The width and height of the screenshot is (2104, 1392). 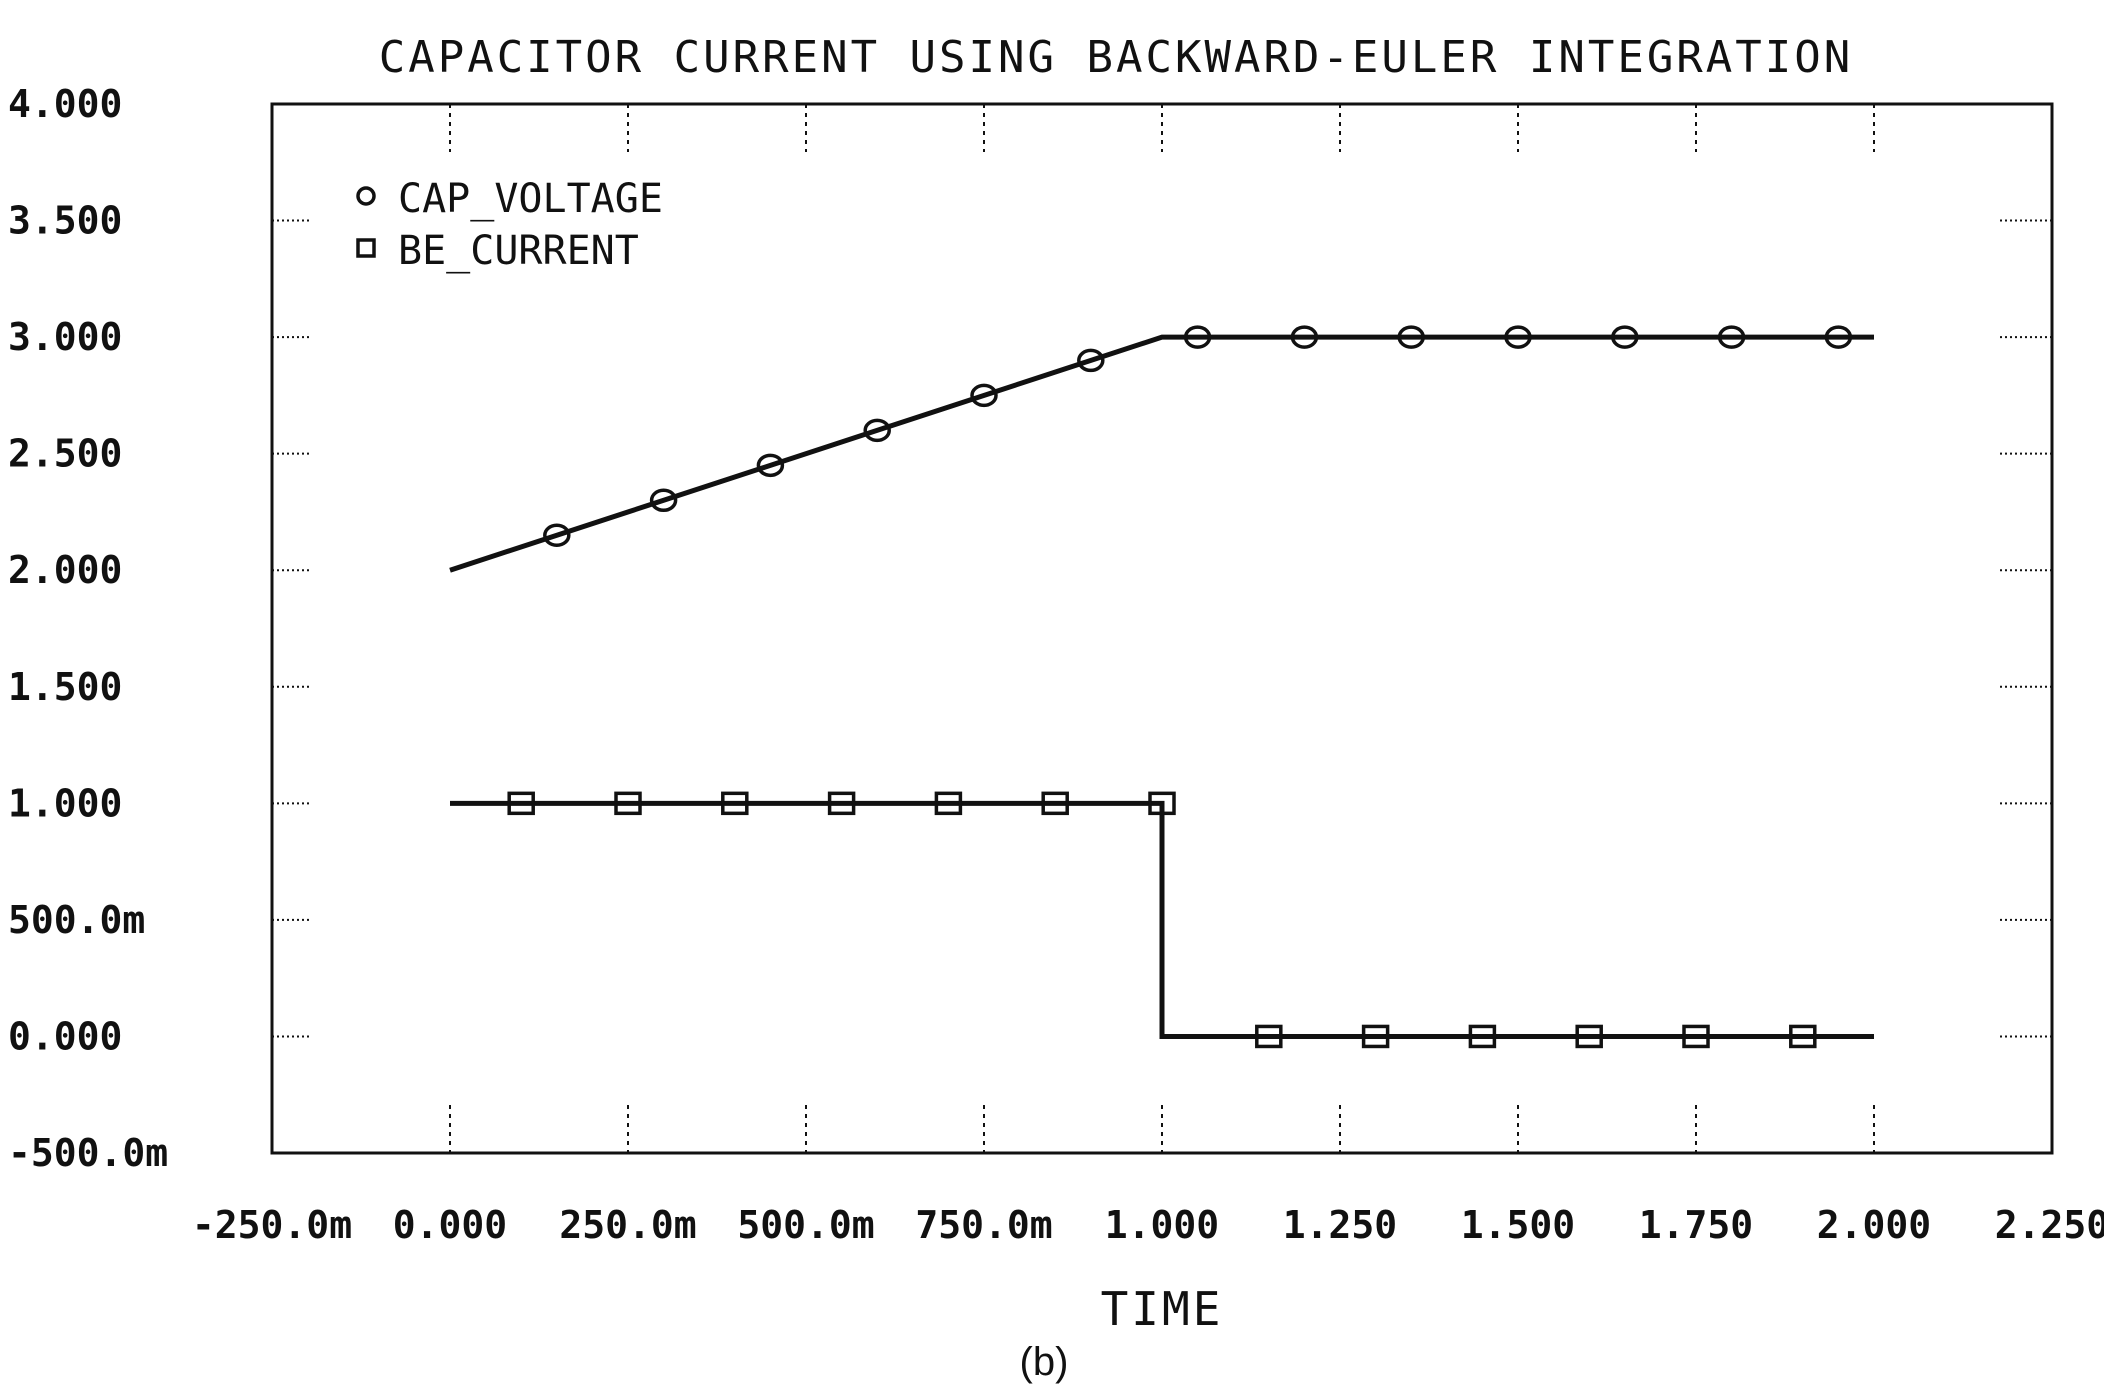 What do you see at coordinates (65, 570) in the screenshot?
I see `y-tick-label: 2.000` at bounding box center [65, 570].